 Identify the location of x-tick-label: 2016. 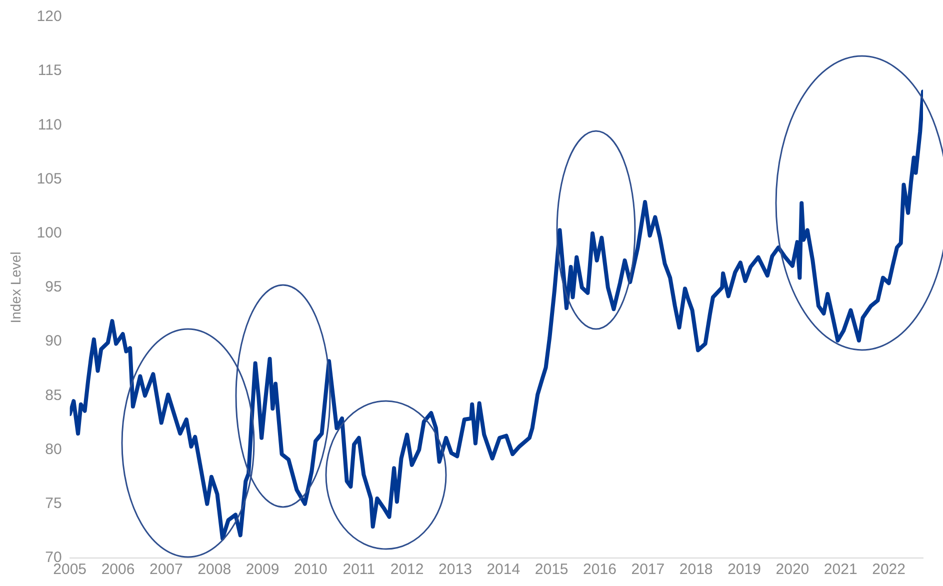
(599, 569).